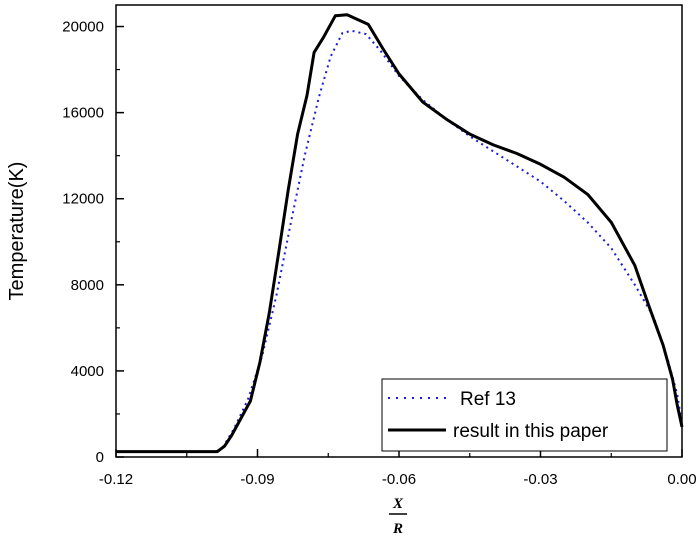 Image resolution: width=700 pixels, height=544 pixels. I want to click on x-axis-denominator: R, so click(397, 529).